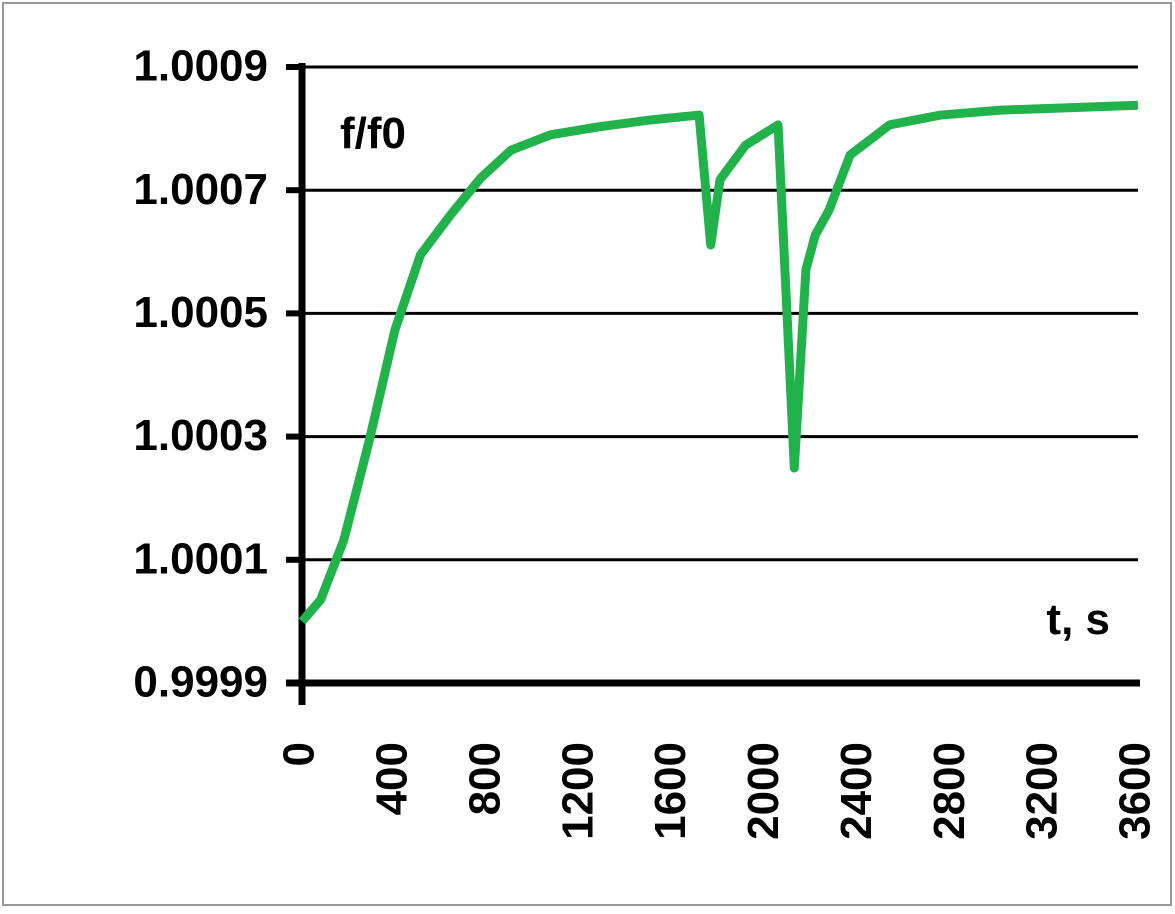 The width and height of the screenshot is (1175, 914). What do you see at coordinates (856, 791) in the screenshot?
I see `x-tick-label: 2400` at bounding box center [856, 791].